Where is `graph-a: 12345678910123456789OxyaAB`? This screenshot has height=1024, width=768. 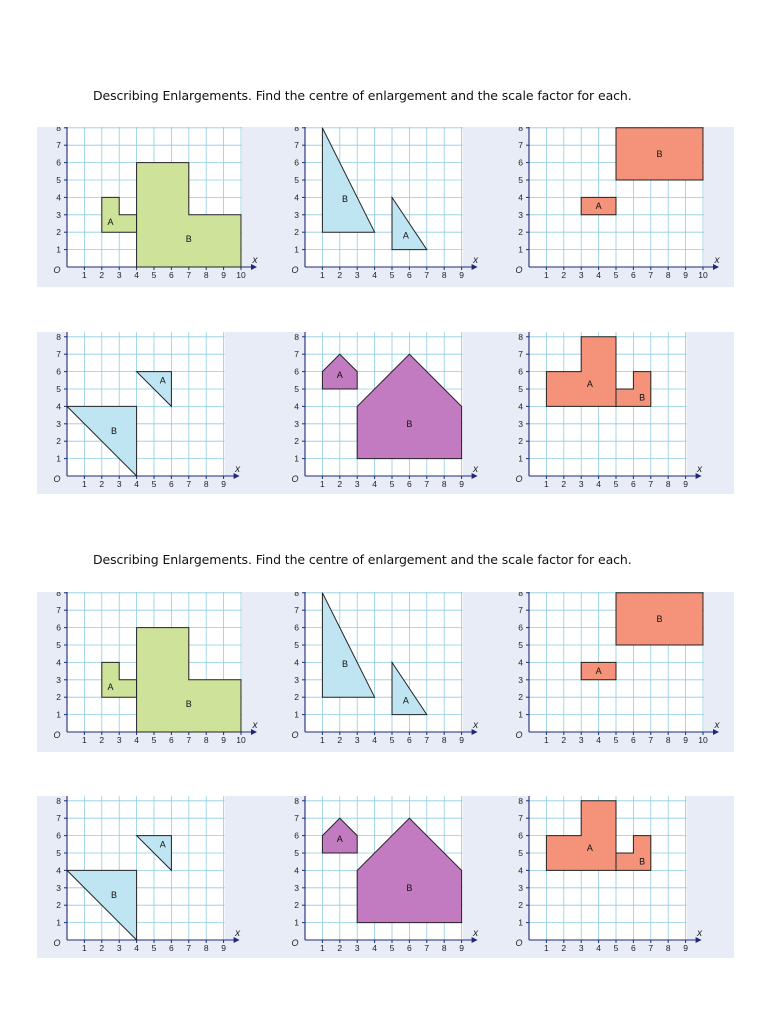 graph-a: 12345678910123456789OxyaAB is located at coordinates (156, 668).